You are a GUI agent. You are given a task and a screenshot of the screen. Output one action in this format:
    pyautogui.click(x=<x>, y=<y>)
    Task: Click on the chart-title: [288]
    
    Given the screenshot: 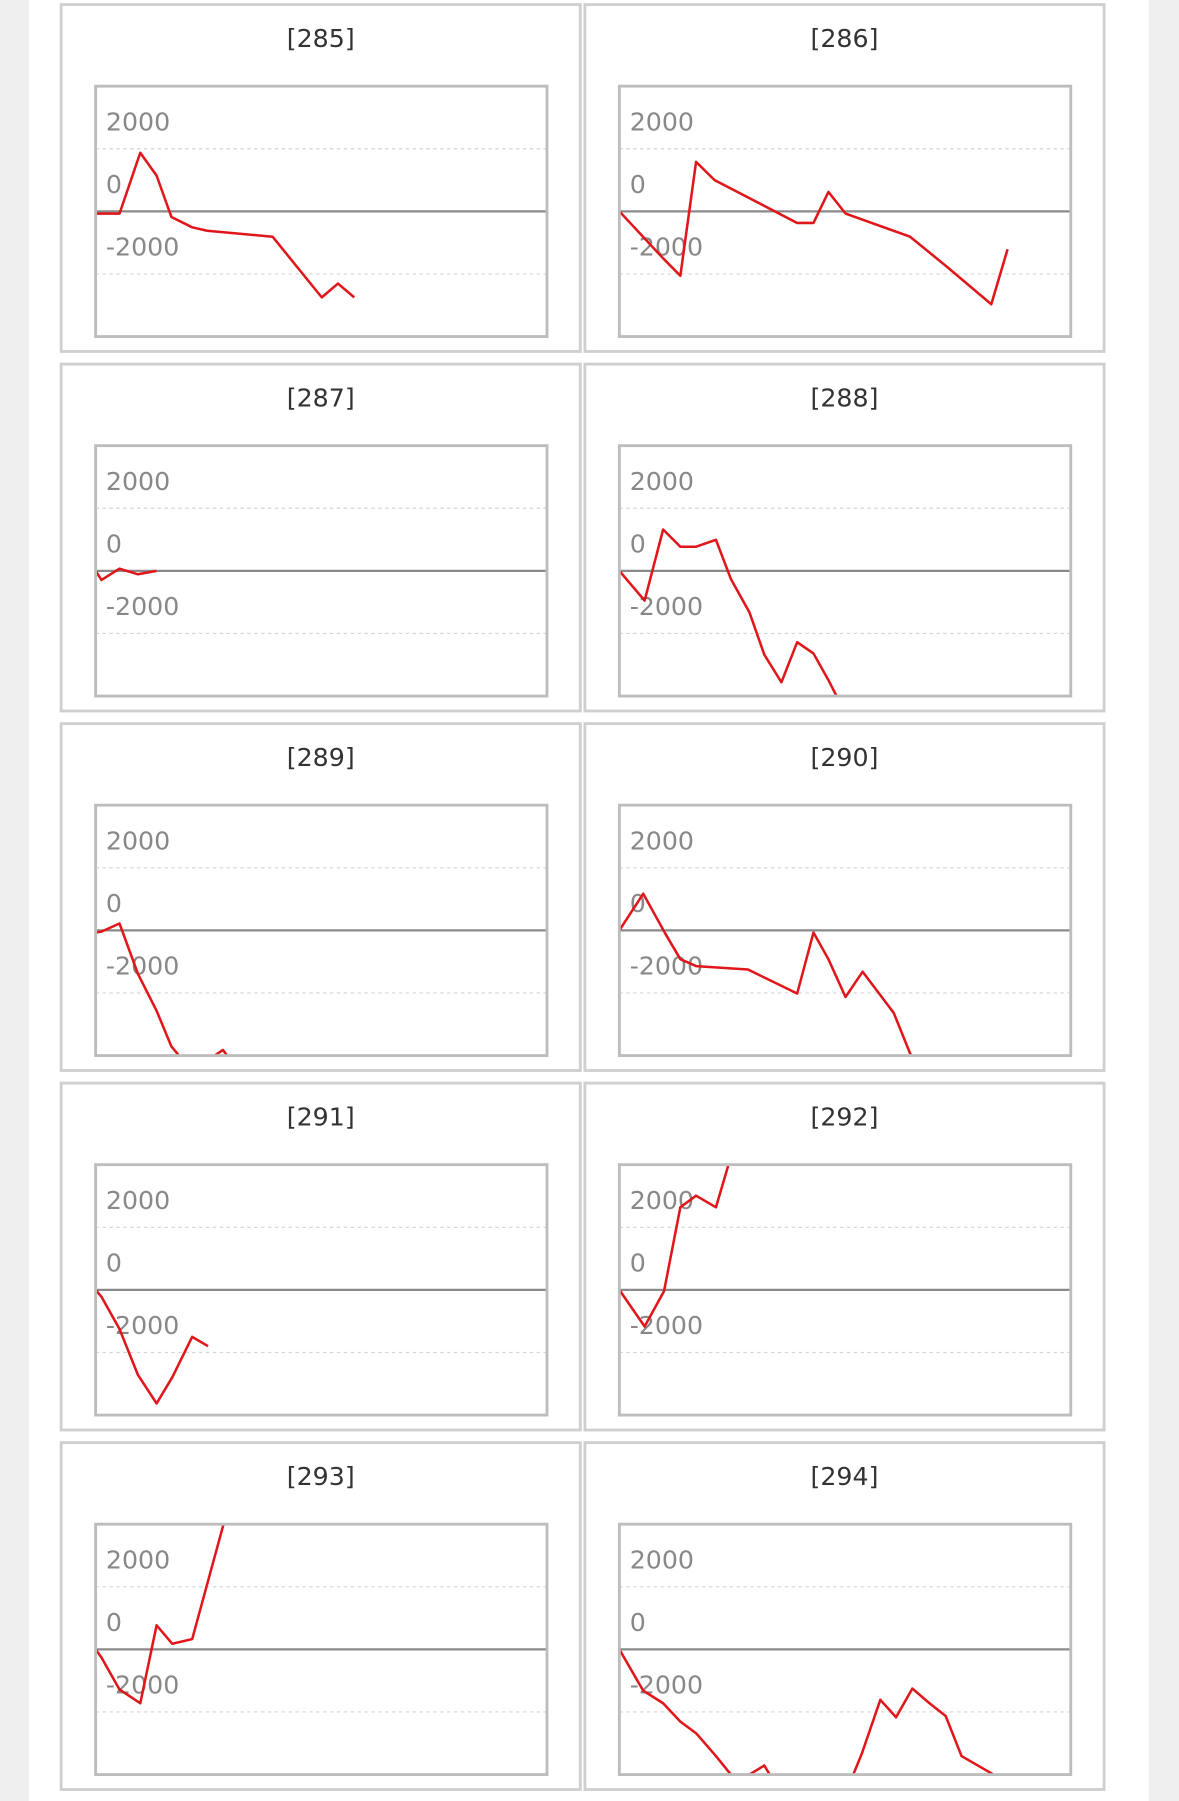 What is the action you would take?
    pyautogui.click(x=845, y=398)
    